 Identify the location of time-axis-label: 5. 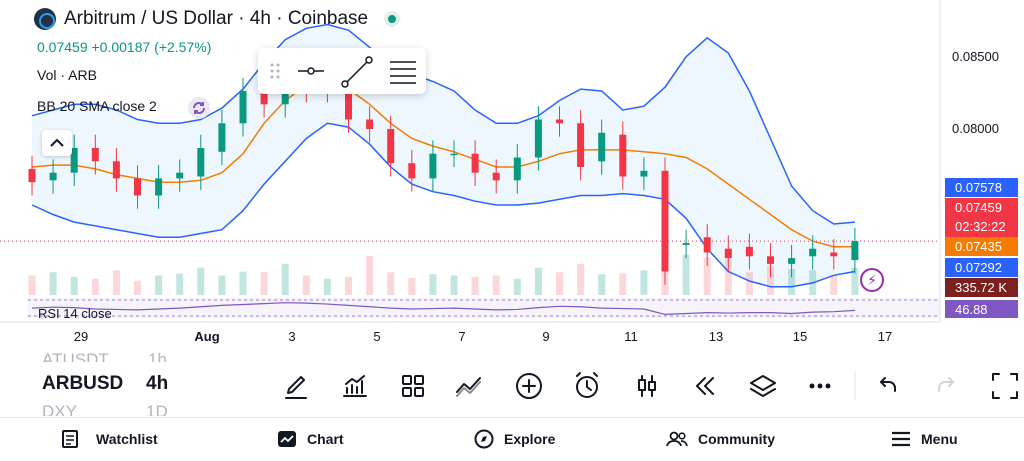
(377, 336).